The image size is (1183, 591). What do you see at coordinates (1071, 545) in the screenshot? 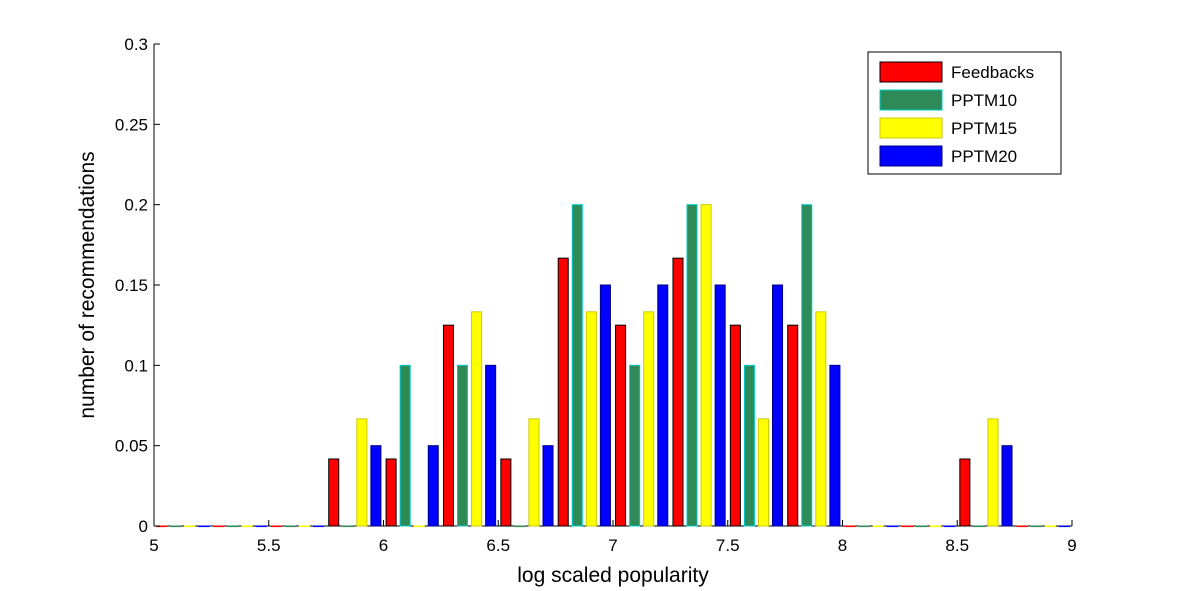
I see `x-tick-label: 9` at bounding box center [1071, 545].